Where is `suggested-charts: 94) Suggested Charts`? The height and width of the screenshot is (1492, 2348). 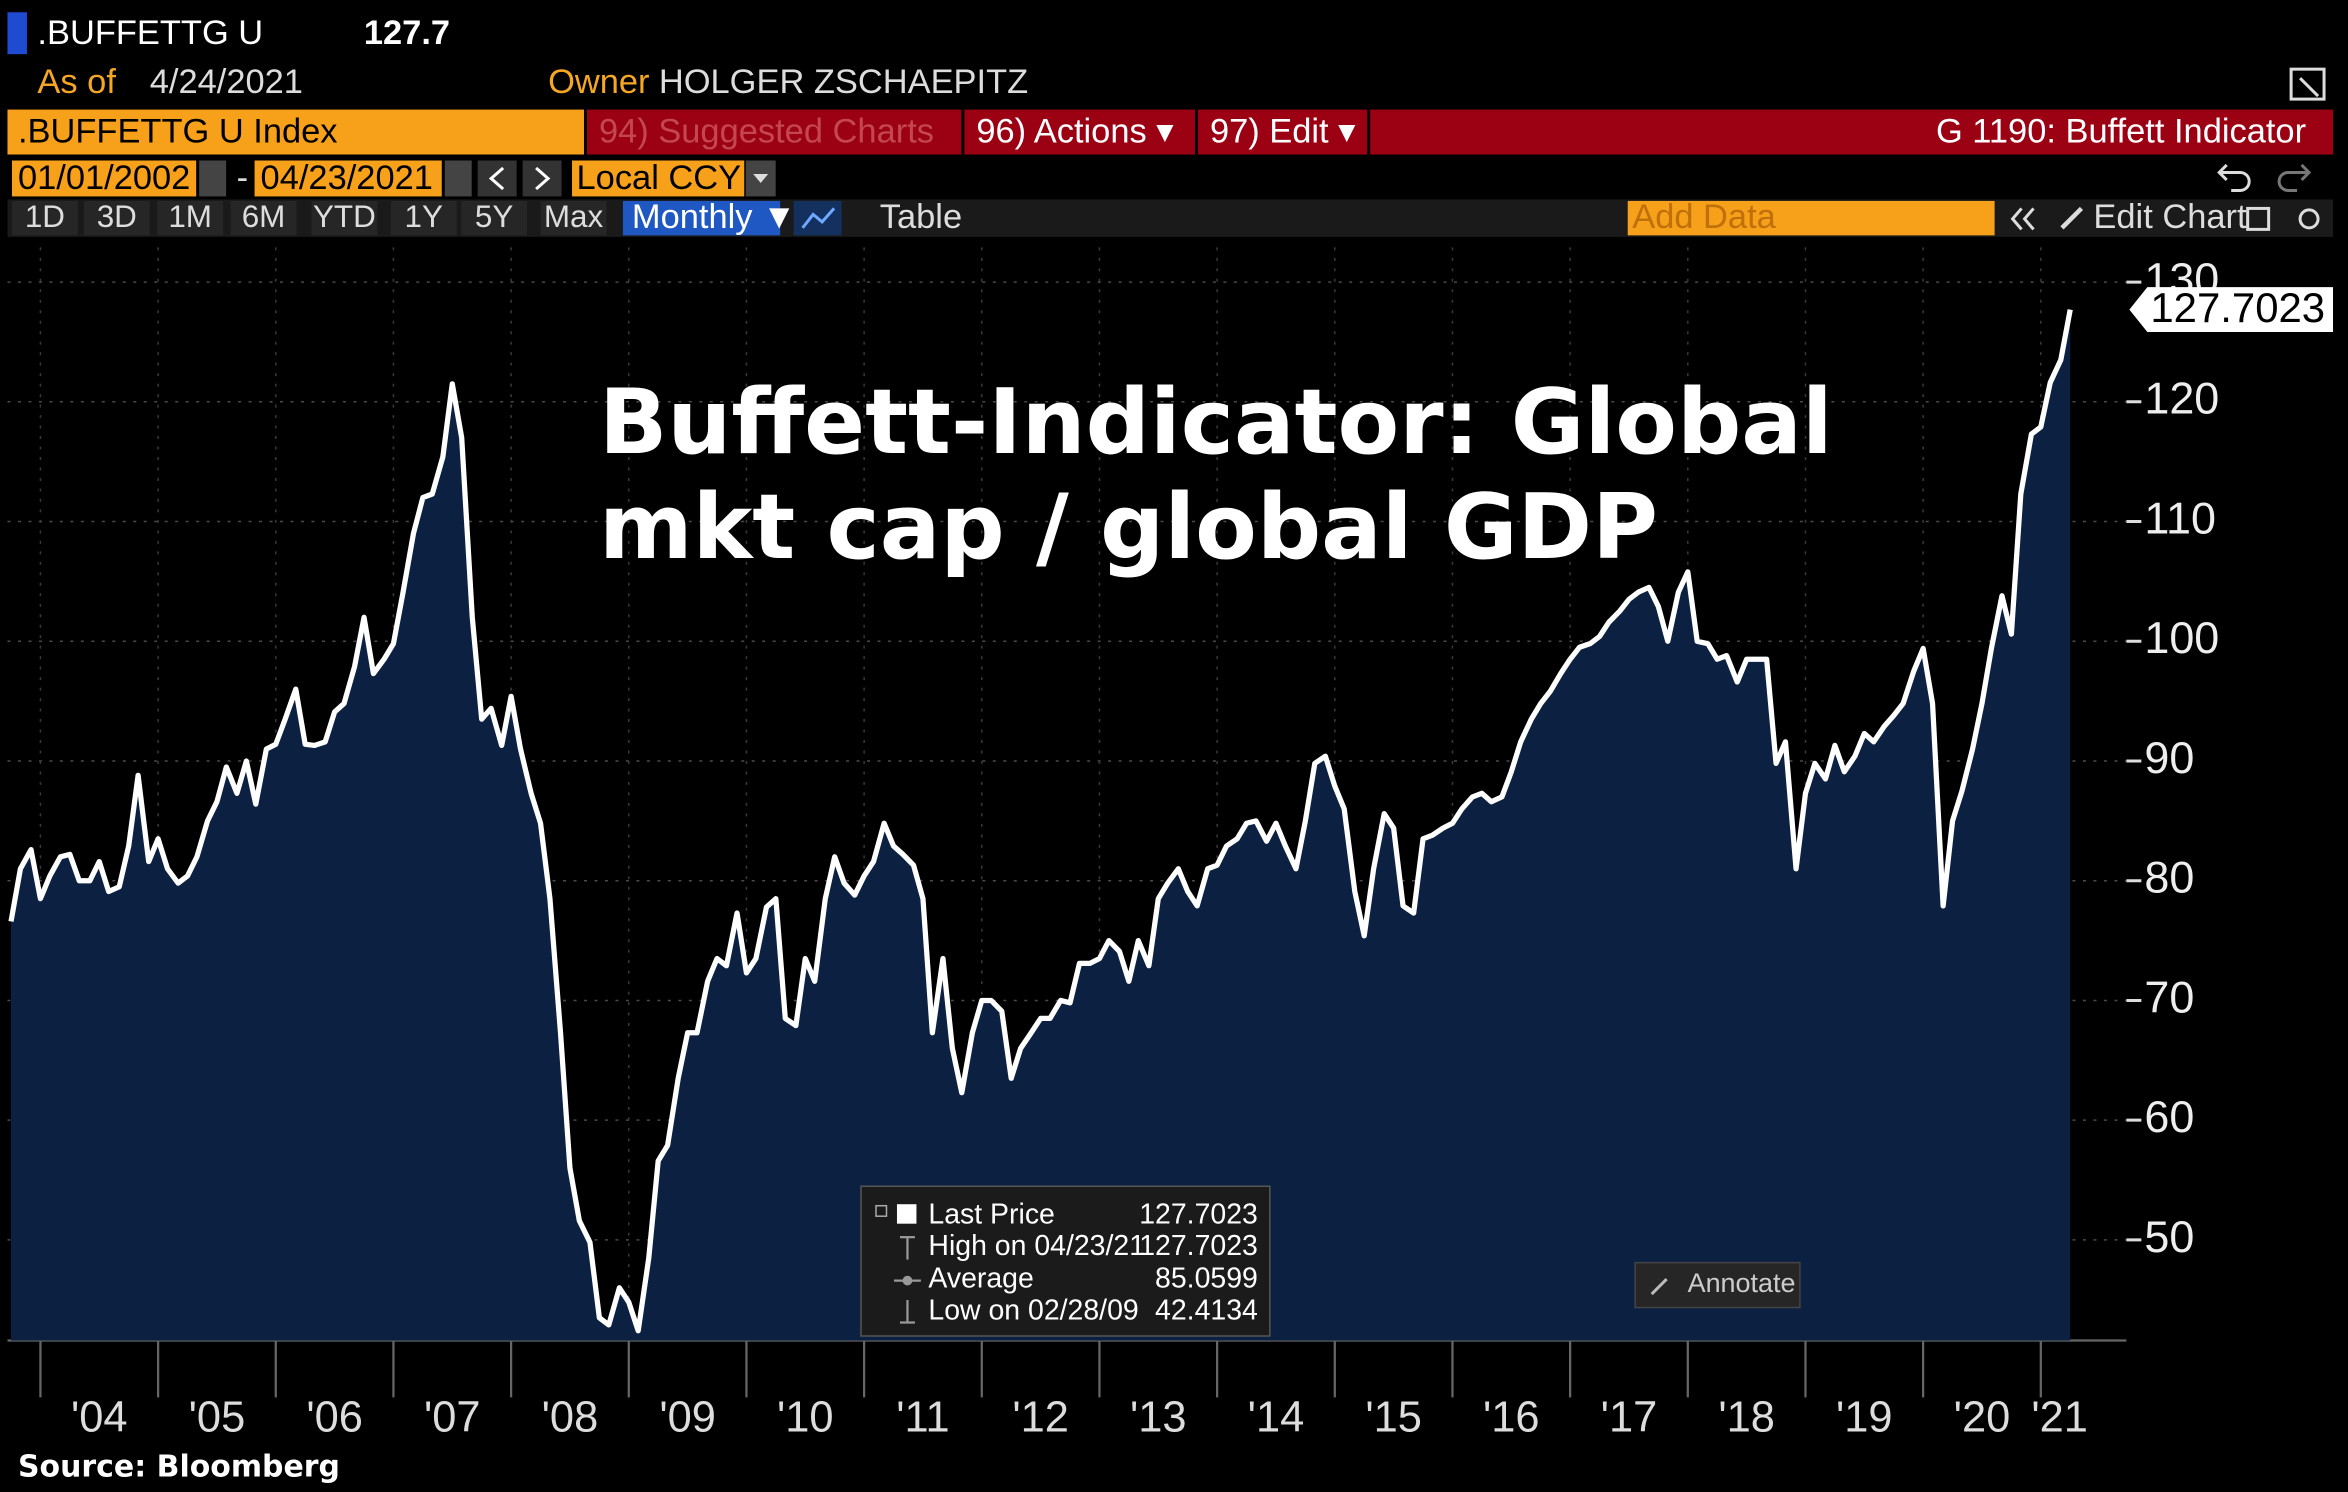
suggested-charts: 94) Suggested Charts is located at coordinates (766, 132).